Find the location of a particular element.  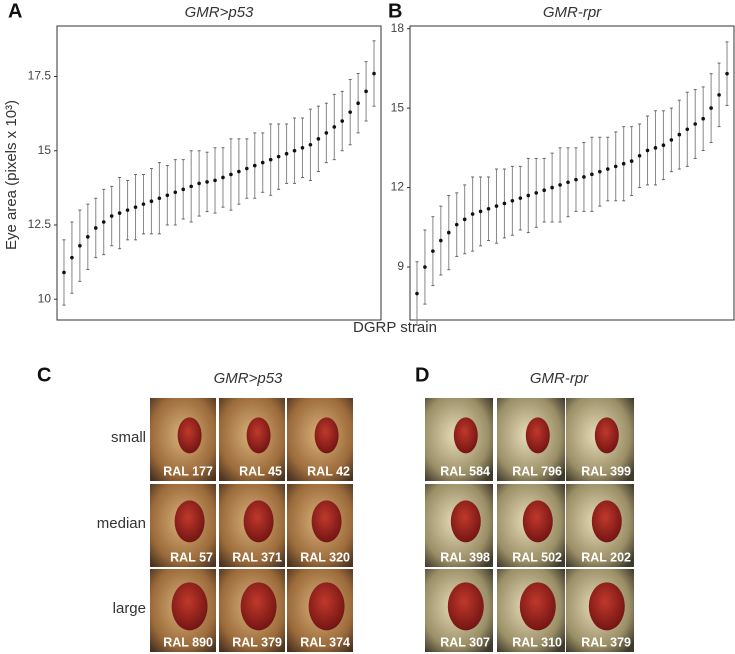

panel-letter: A is located at coordinates (15, 11).